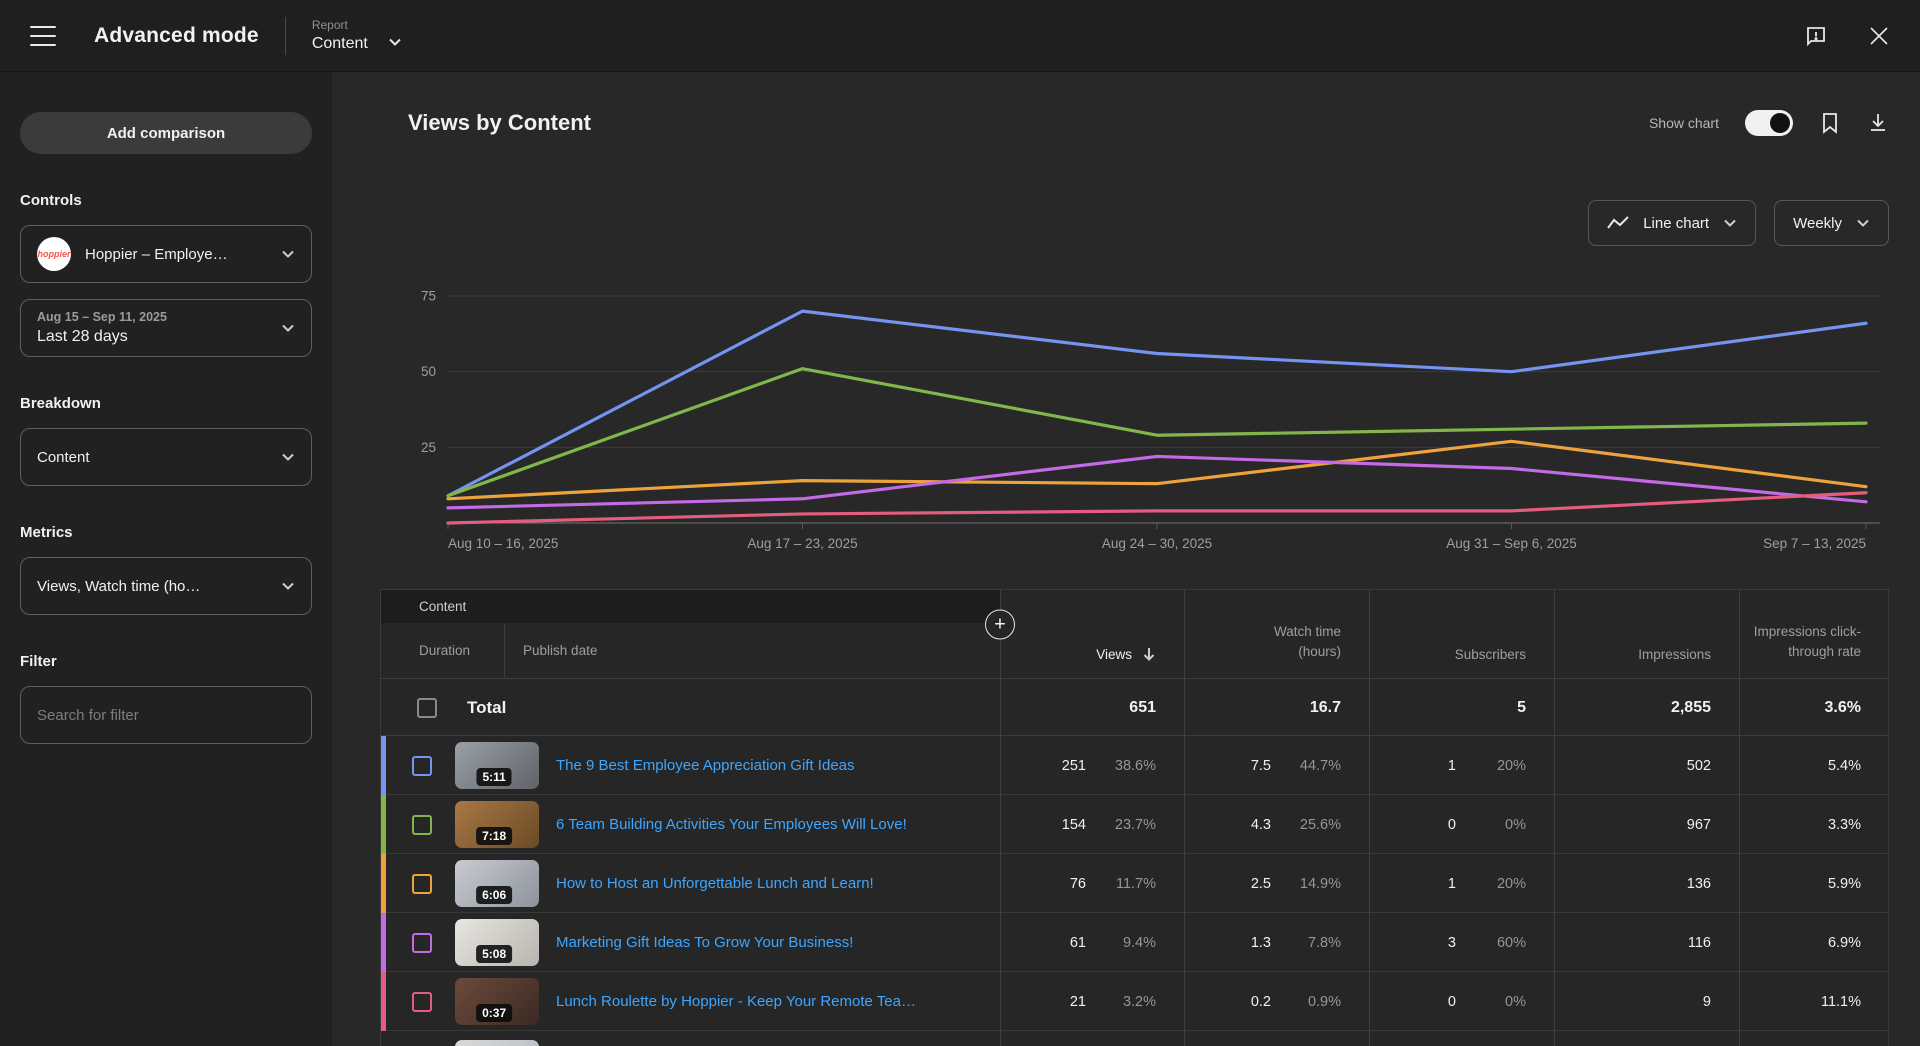  I want to click on subscribers-value: 1, so click(1451, 765).